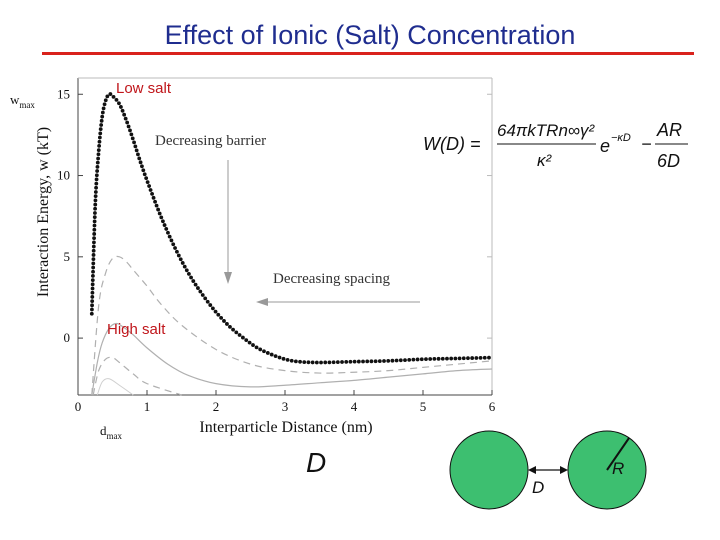 This screenshot has width=720, height=540. I want to click on y-tick-label: 10, so click(63, 175).